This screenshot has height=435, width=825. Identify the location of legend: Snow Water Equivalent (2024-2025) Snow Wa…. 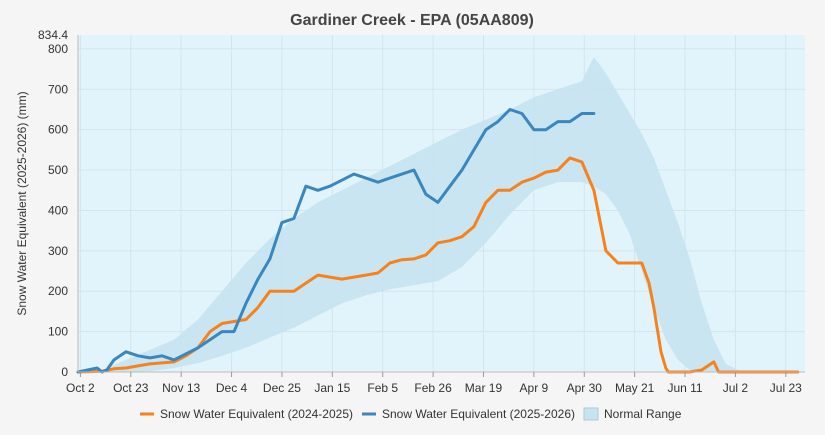
(411, 414).